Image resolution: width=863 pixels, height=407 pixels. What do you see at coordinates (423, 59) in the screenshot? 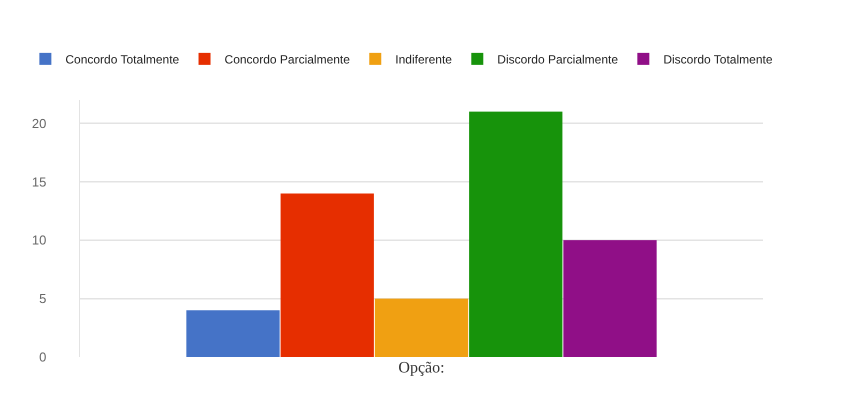
I see `legend-label: Indiferente` at bounding box center [423, 59].